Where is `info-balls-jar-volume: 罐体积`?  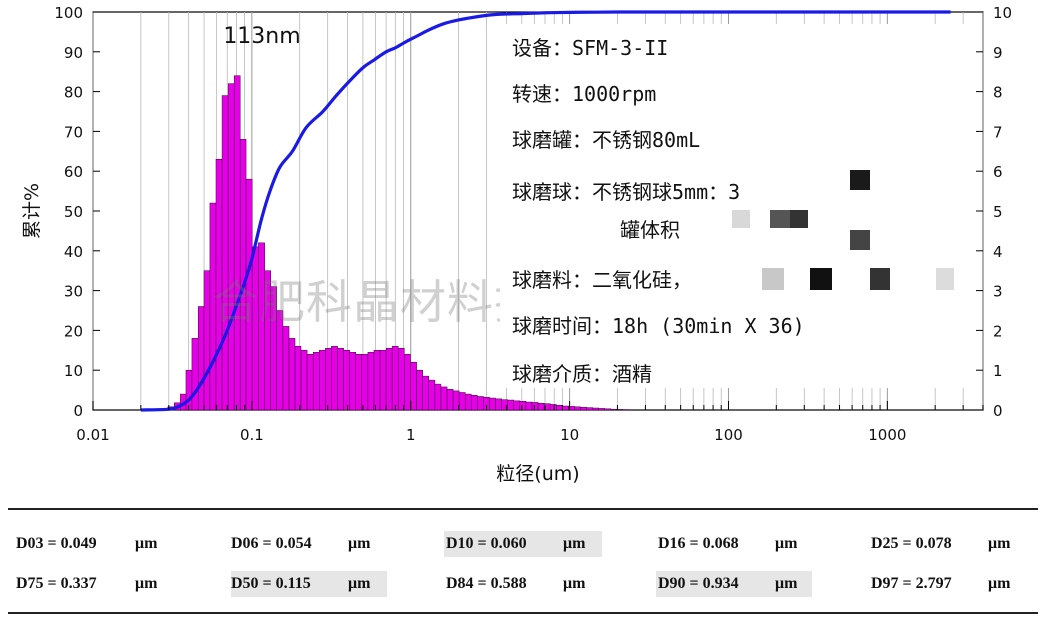 info-balls-jar-volume: 罐体积 is located at coordinates (650, 230).